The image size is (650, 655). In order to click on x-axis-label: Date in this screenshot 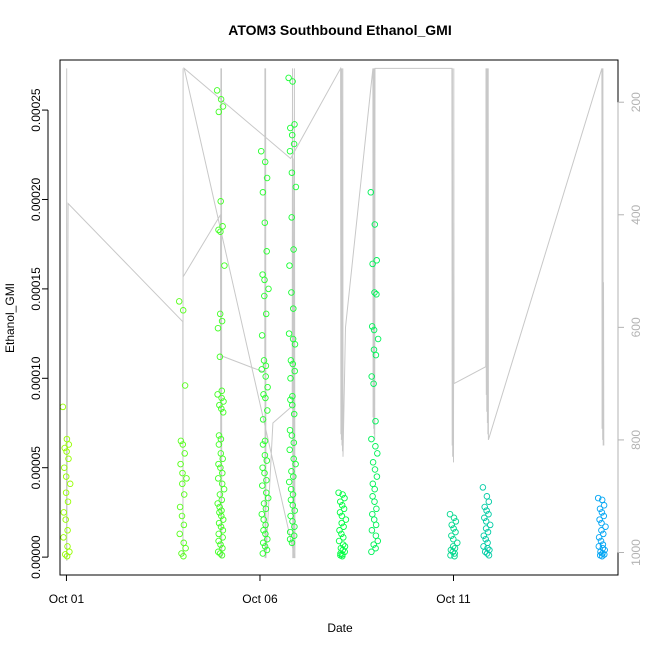, I will do `click(340, 628)`.